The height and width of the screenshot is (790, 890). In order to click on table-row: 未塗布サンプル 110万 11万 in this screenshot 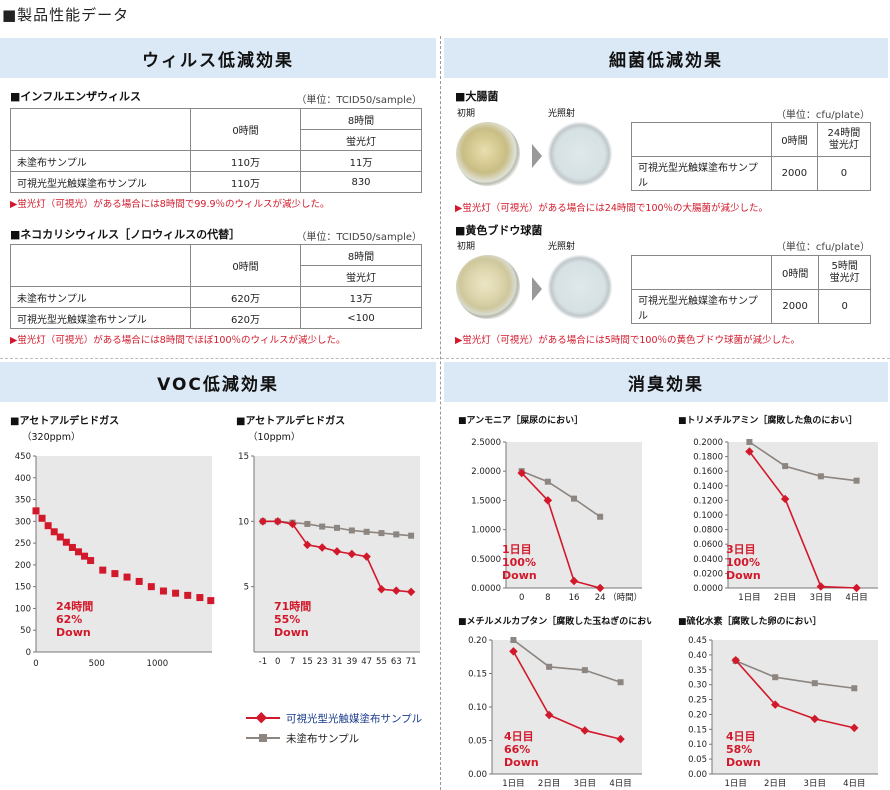, I will do `click(216, 161)`.